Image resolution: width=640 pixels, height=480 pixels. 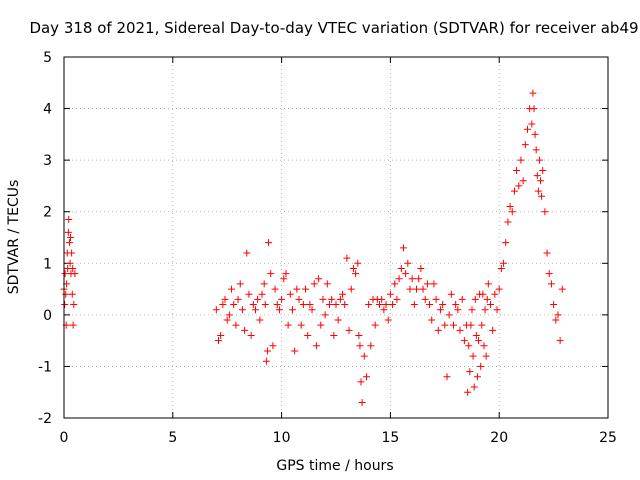 What do you see at coordinates (608, 438) in the screenshot?
I see `x-tick-label: 25` at bounding box center [608, 438].